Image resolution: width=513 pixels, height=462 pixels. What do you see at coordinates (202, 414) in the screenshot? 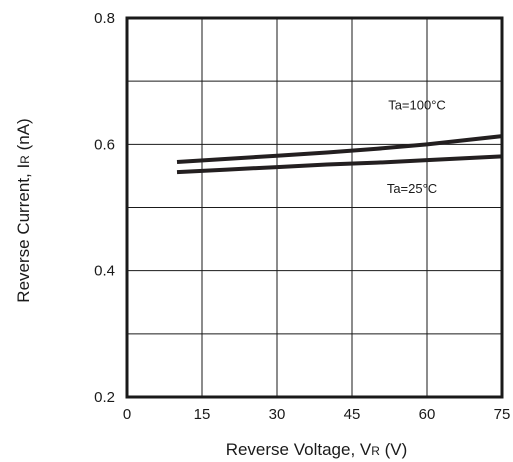
I see `x-tick-label: 15` at bounding box center [202, 414].